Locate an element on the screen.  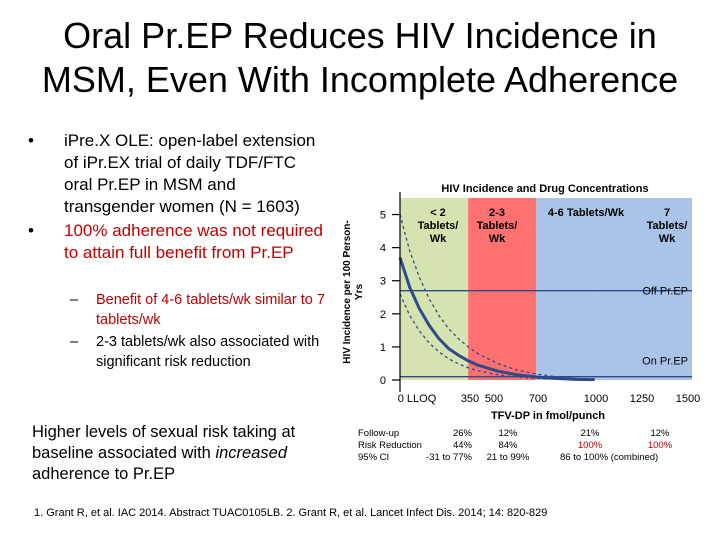
stats-value: 26% is located at coordinates (462, 433).